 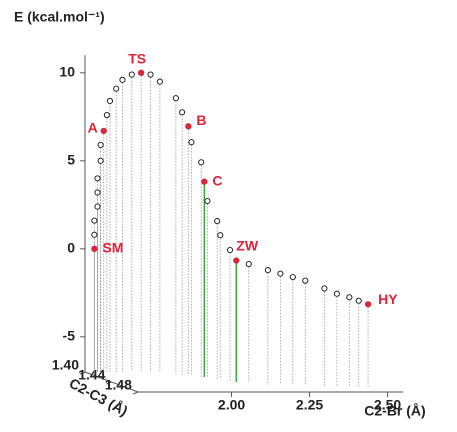 What do you see at coordinates (137, 59) in the screenshot?
I see `point-label: TS` at bounding box center [137, 59].